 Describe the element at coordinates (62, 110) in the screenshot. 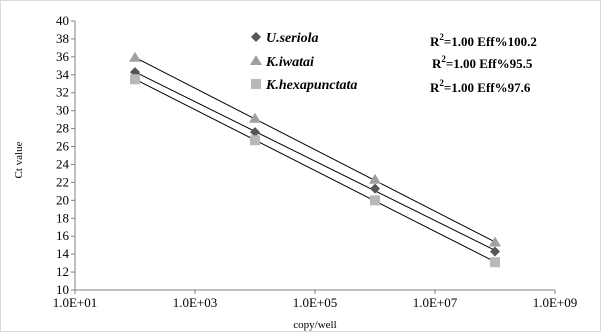

I see `y-tick-label: 30` at that location.